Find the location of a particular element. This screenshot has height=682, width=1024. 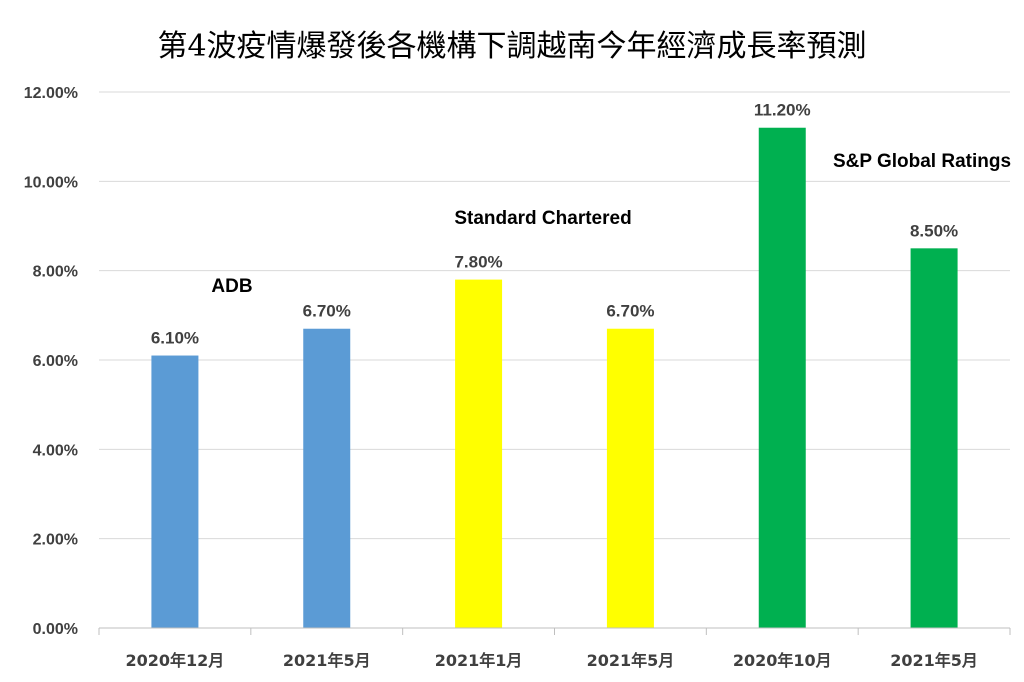

y-tick-label: 10.00% is located at coordinates (51, 182).